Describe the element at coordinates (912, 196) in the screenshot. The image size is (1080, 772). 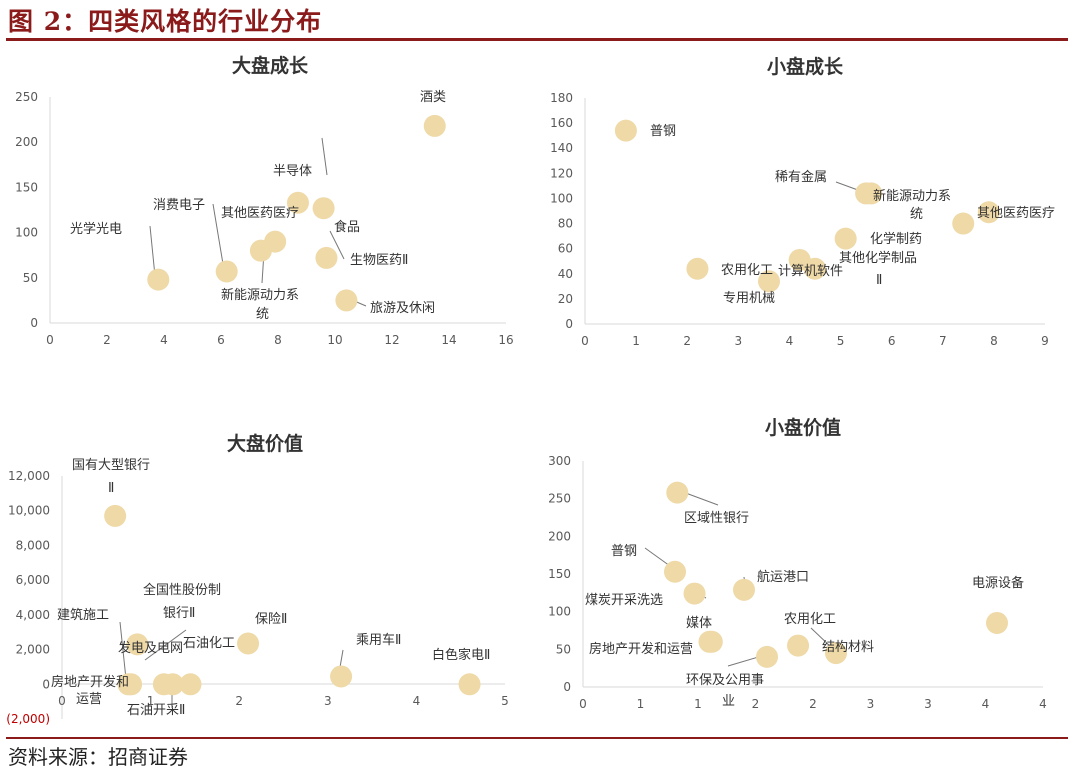
I see `point-label: 新能源动力系` at that location.